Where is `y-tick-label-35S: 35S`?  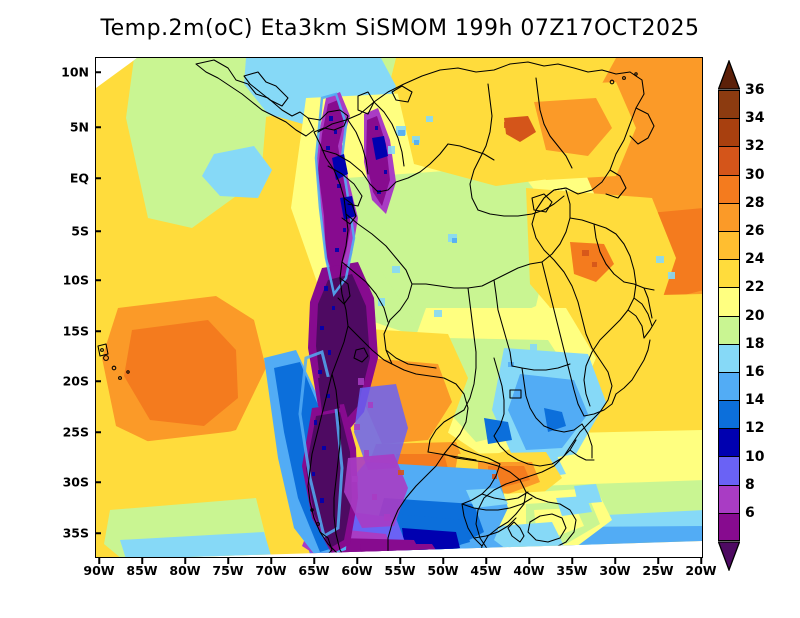 y-tick-label-35S: 35S is located at coordinates (75, 533).